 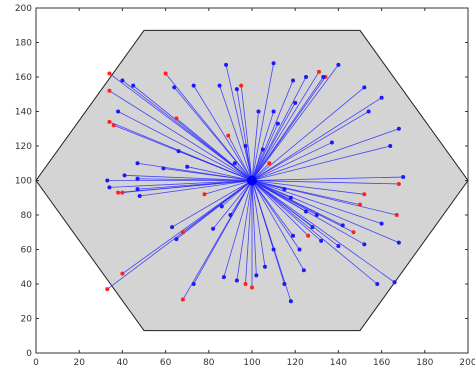 I want to click on x-tick-label: 60, so click(x=166, y=363).